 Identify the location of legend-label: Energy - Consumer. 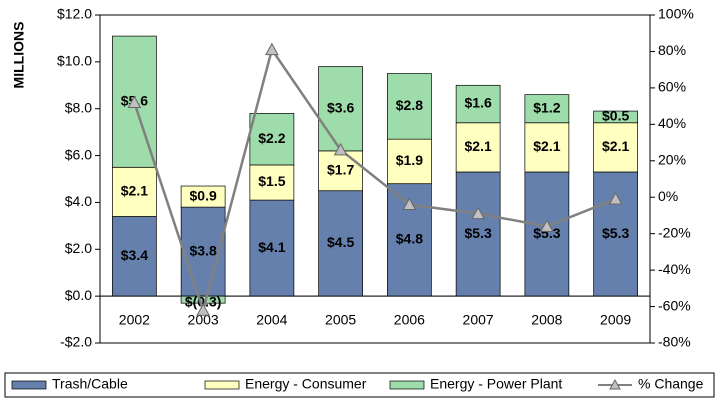
(306, 384).